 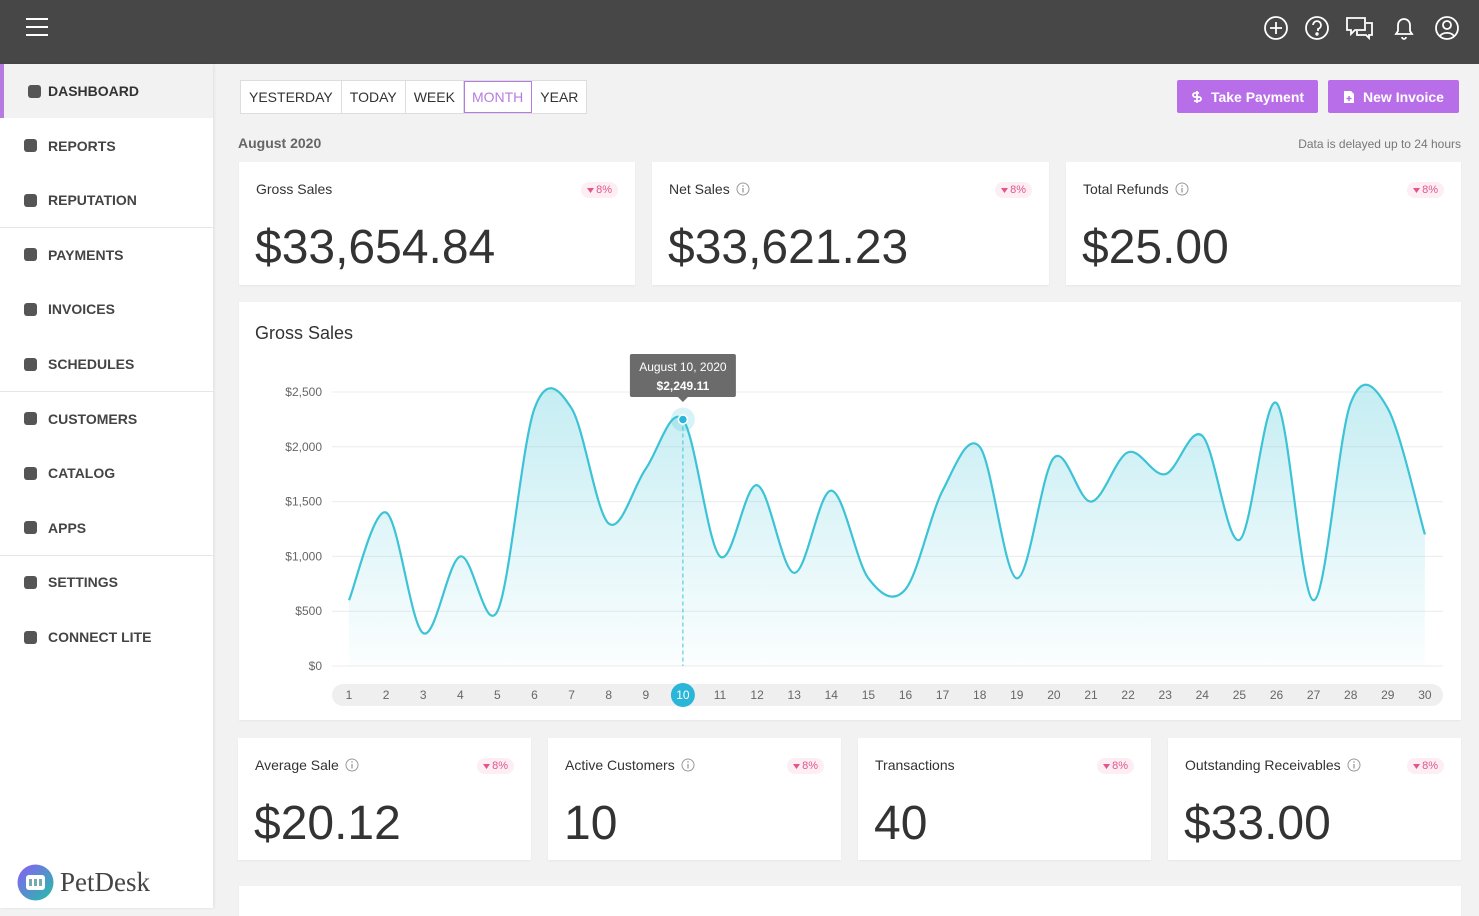 I want to click on stat-label-text: Total Refunds, so click(x=1126, y=189).